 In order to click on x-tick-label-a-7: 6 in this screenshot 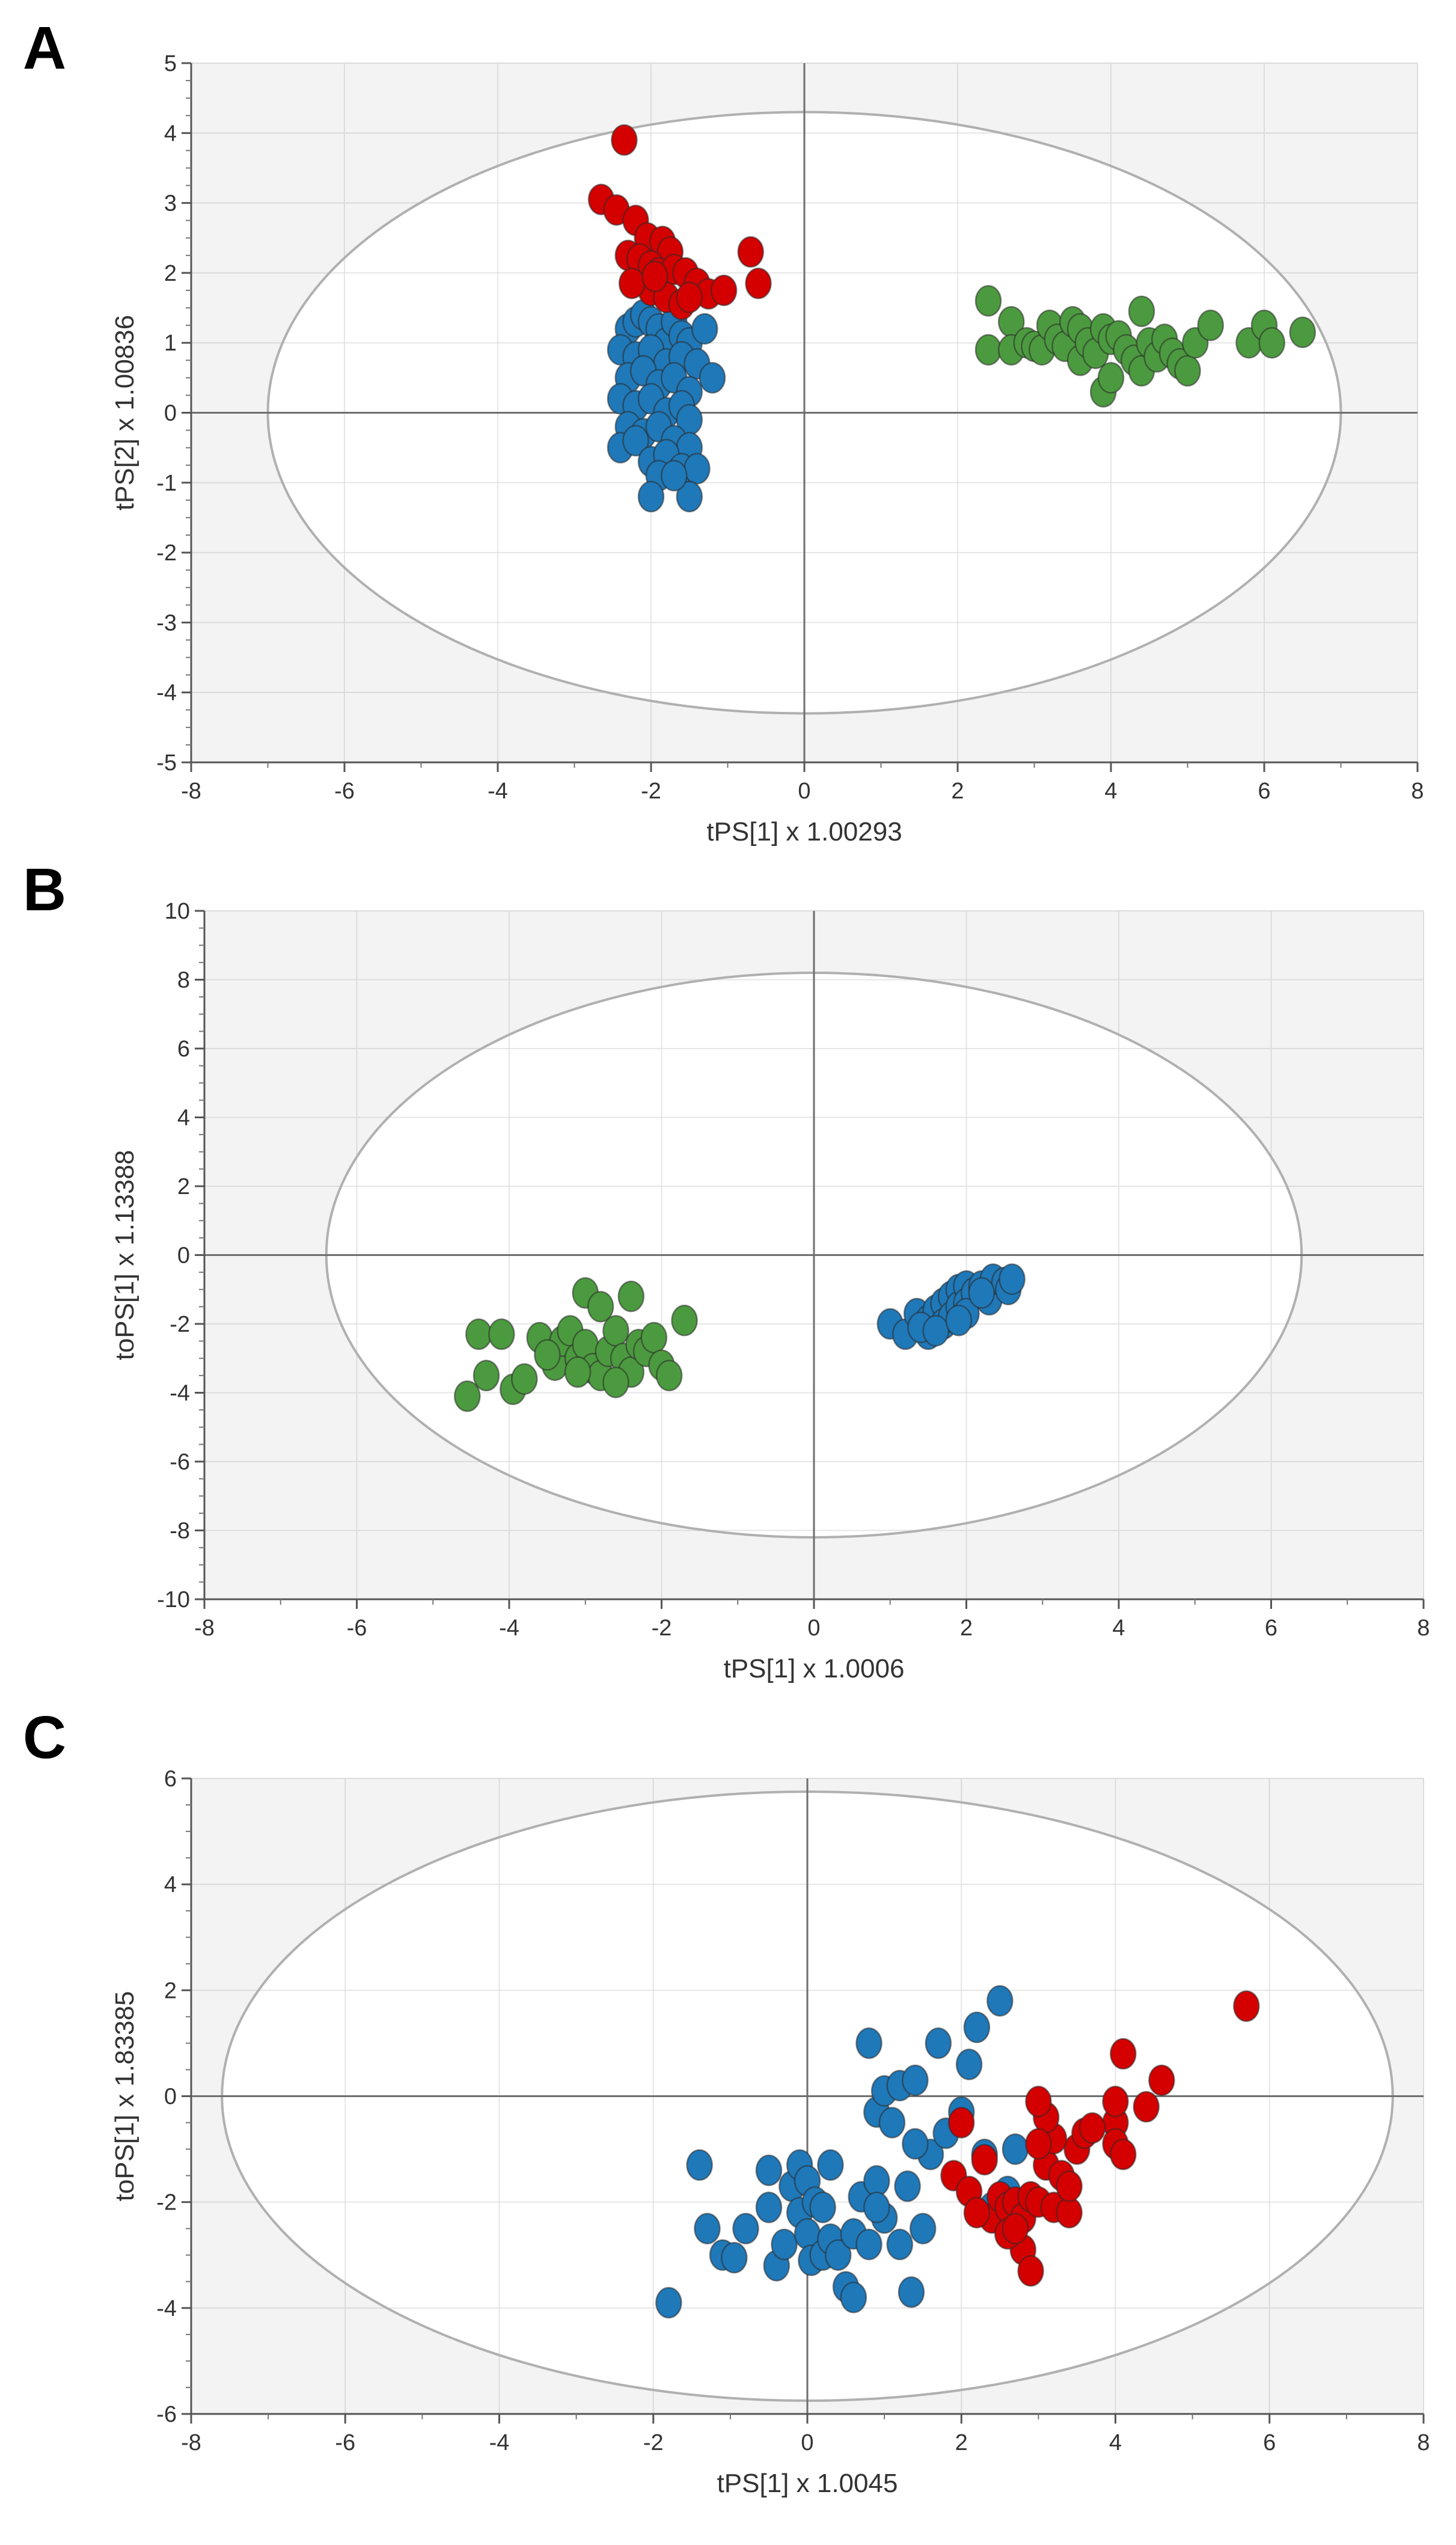, I will do `click(1264, 791)`.